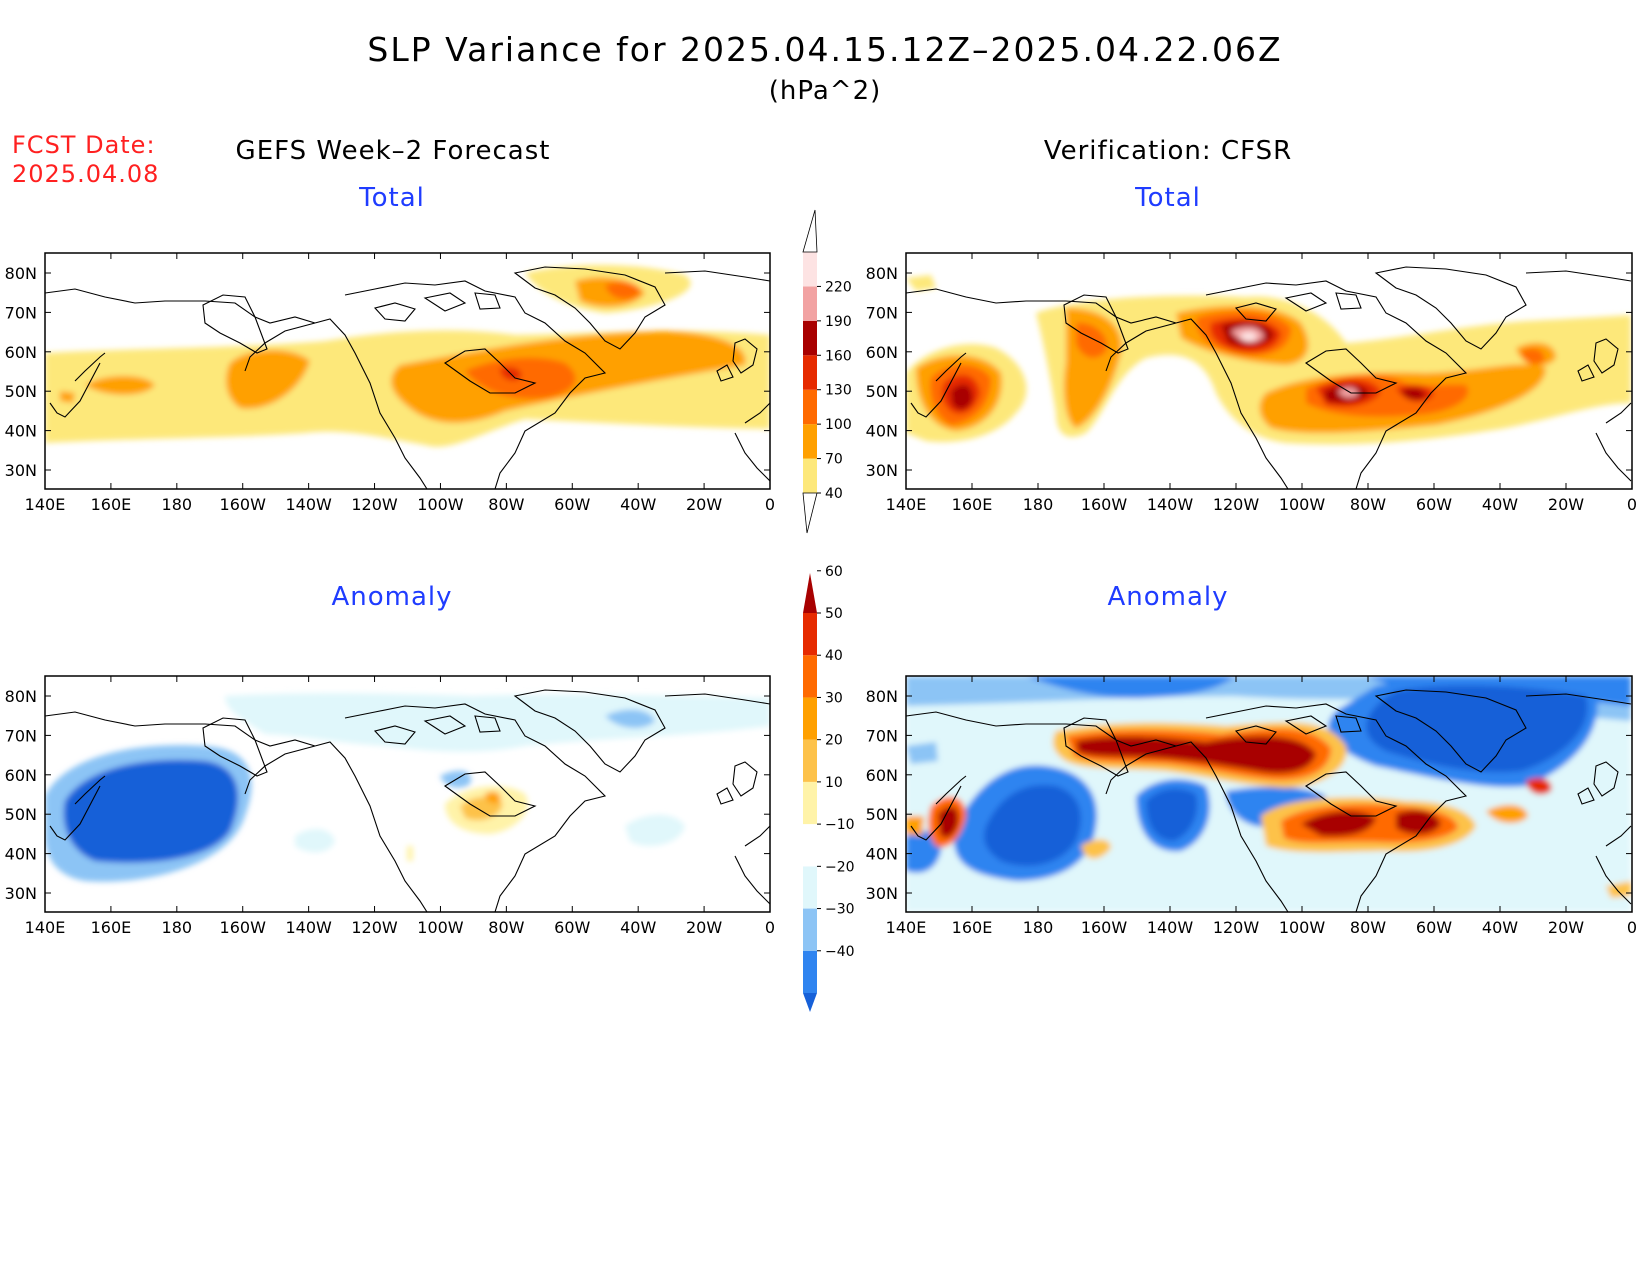 This screenshot has width=1650, height=1275. What do you see at coordinates (1269, 794) in the screenshot?
I see `verification-anomaly-map` at bounding box center [1269, 794].